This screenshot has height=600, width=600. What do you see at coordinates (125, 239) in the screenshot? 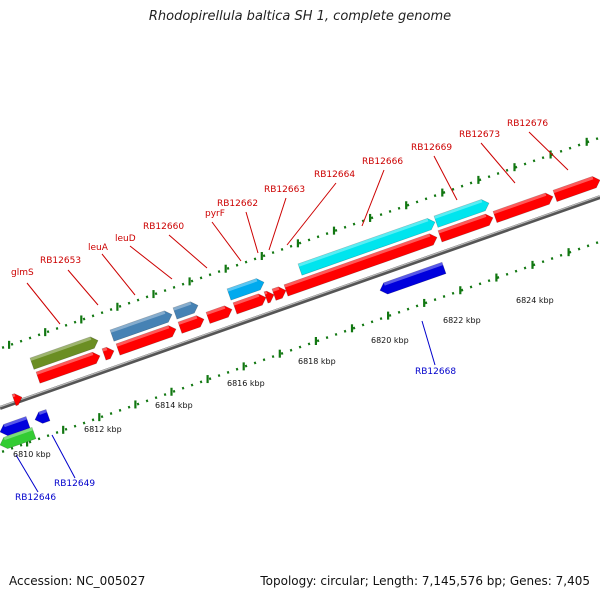
I see `gene-label-forward: leuD` at bounding box center [125, 239].